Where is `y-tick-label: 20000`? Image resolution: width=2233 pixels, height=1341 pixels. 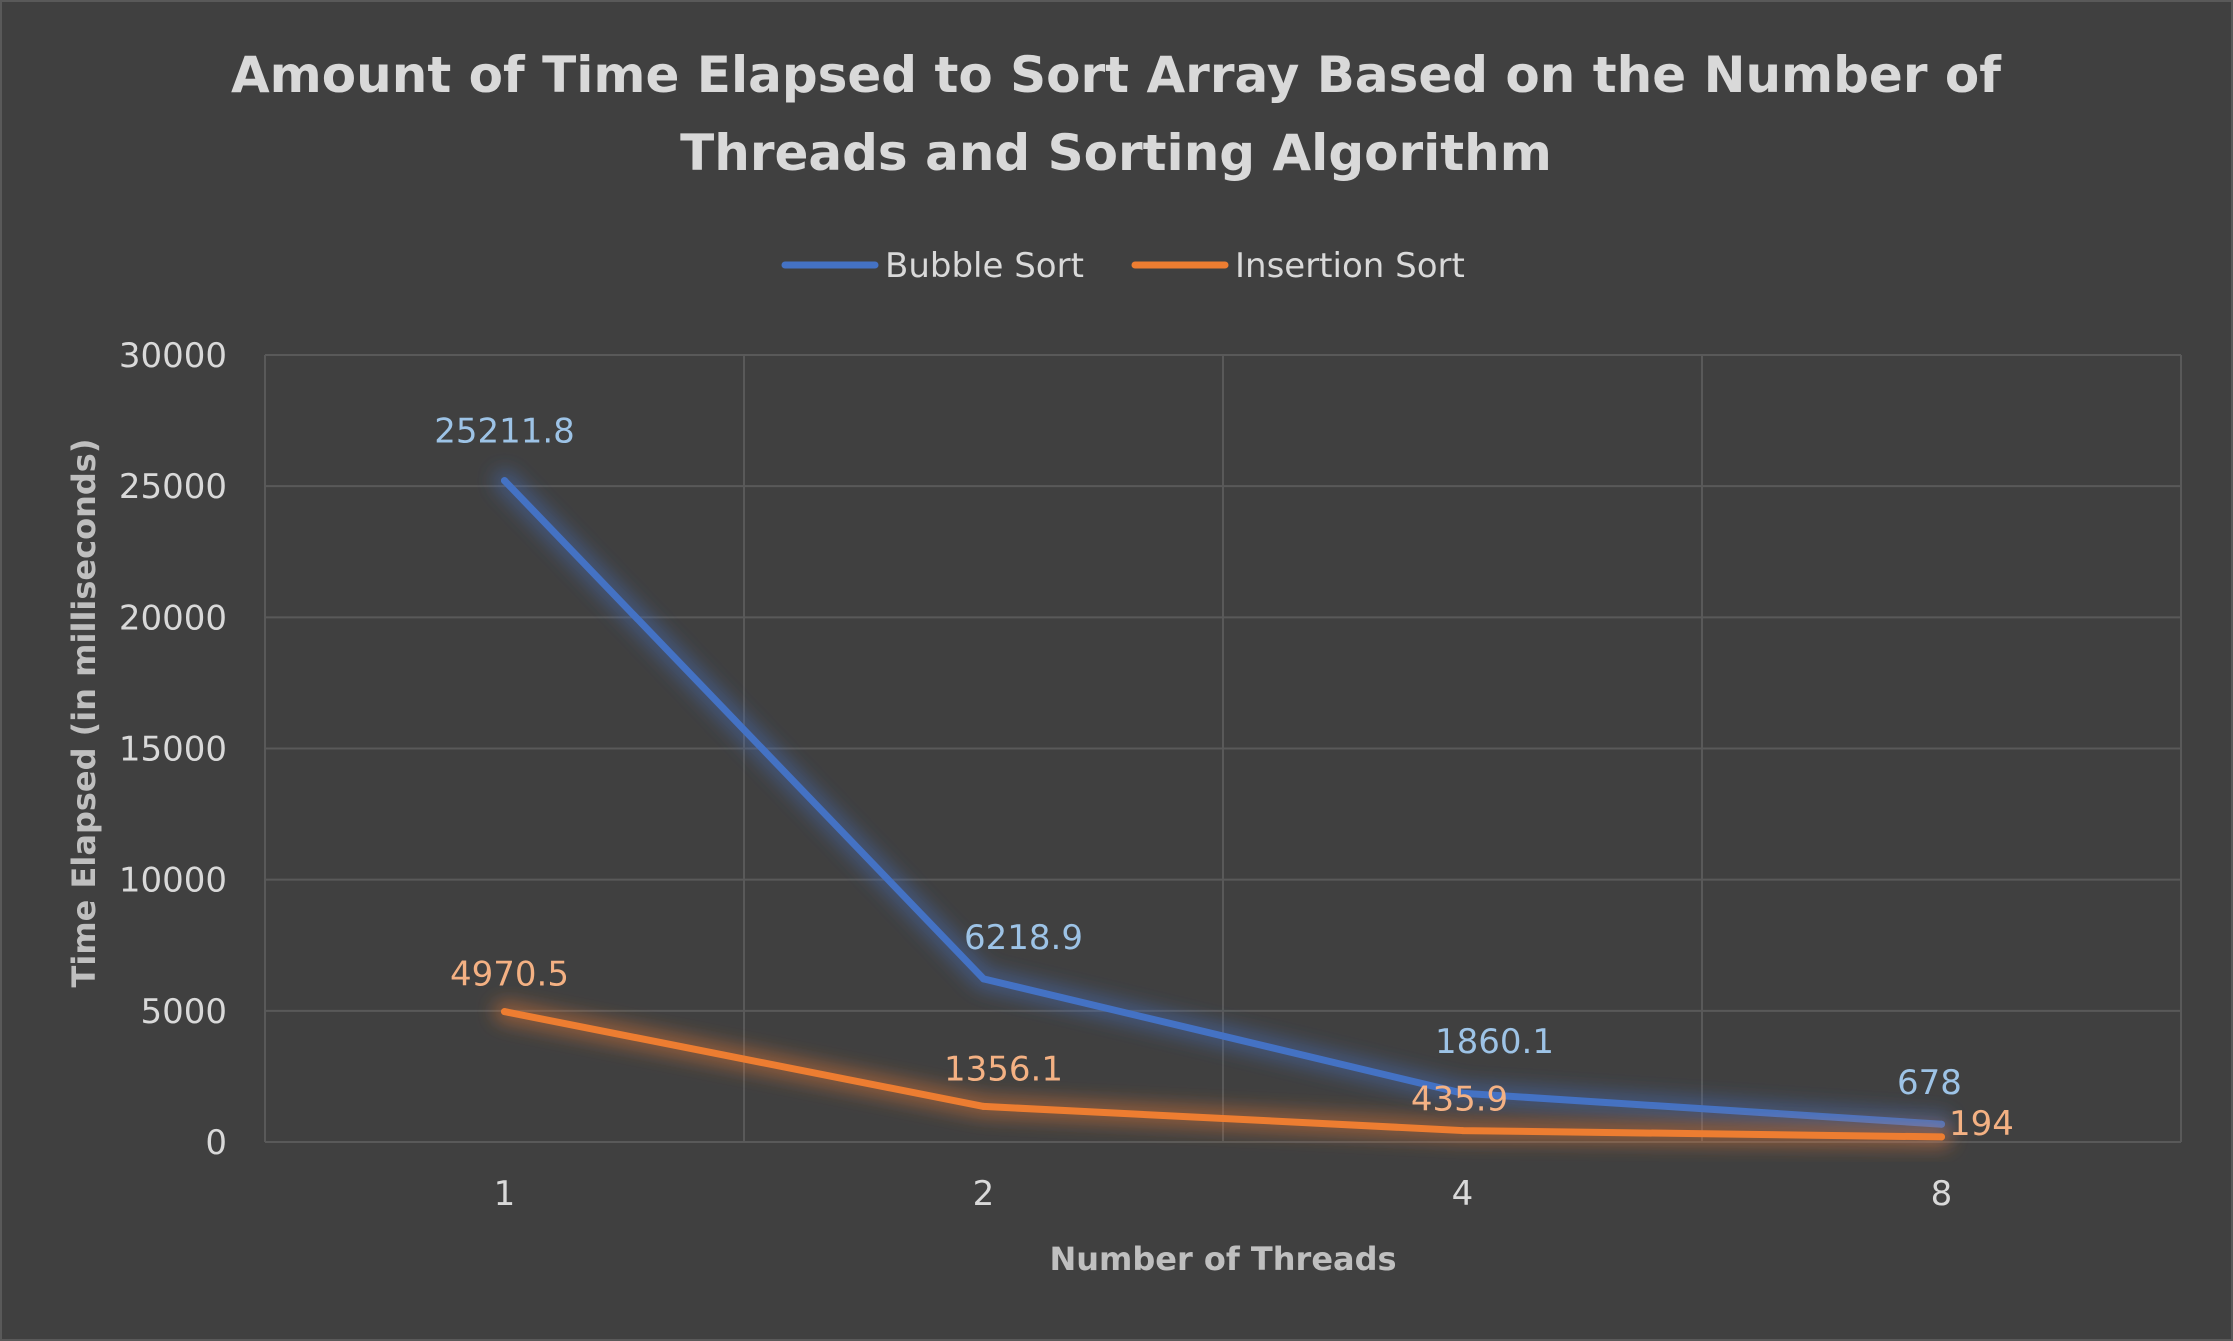 y-tick-label: 20000 is located at coordinates (173, 618).